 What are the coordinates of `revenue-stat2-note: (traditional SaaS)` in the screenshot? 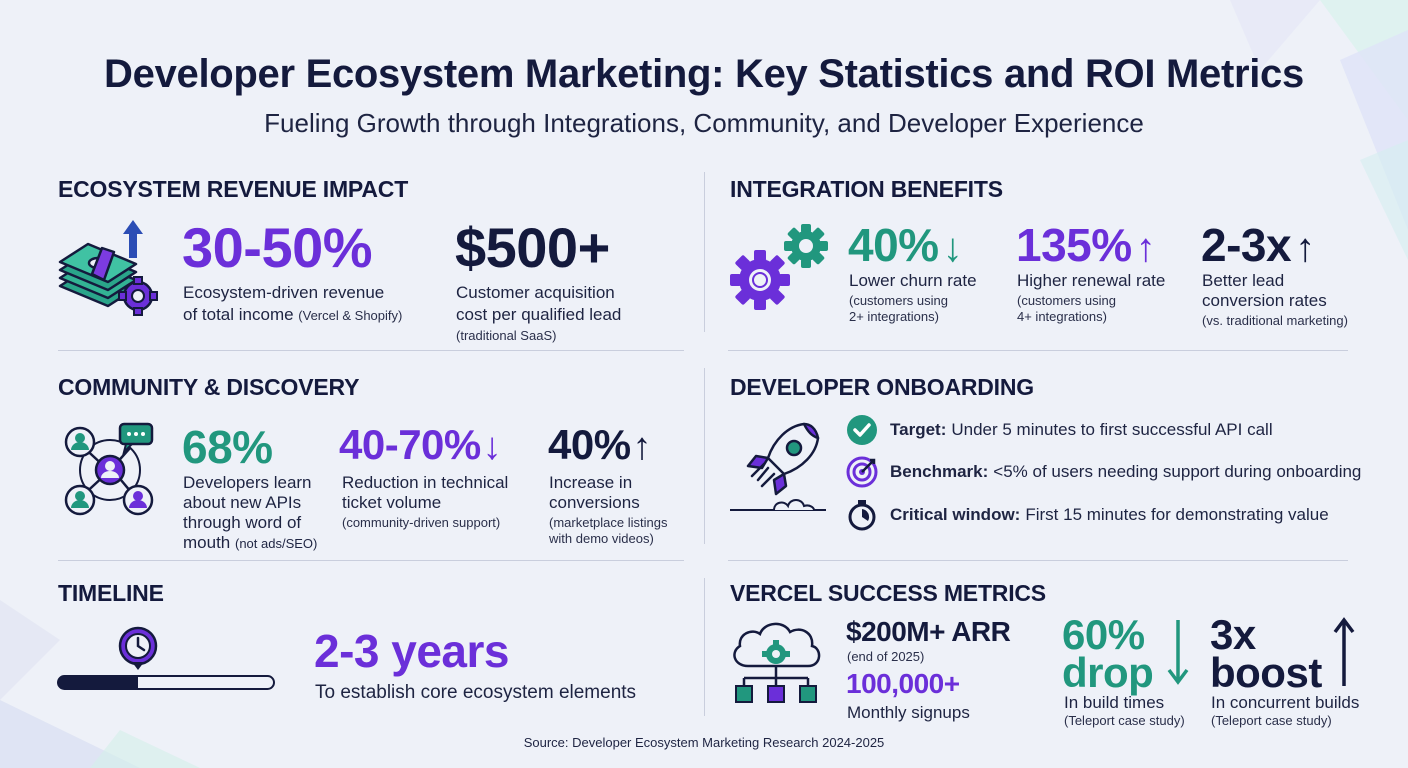 It's located at (506, 335).